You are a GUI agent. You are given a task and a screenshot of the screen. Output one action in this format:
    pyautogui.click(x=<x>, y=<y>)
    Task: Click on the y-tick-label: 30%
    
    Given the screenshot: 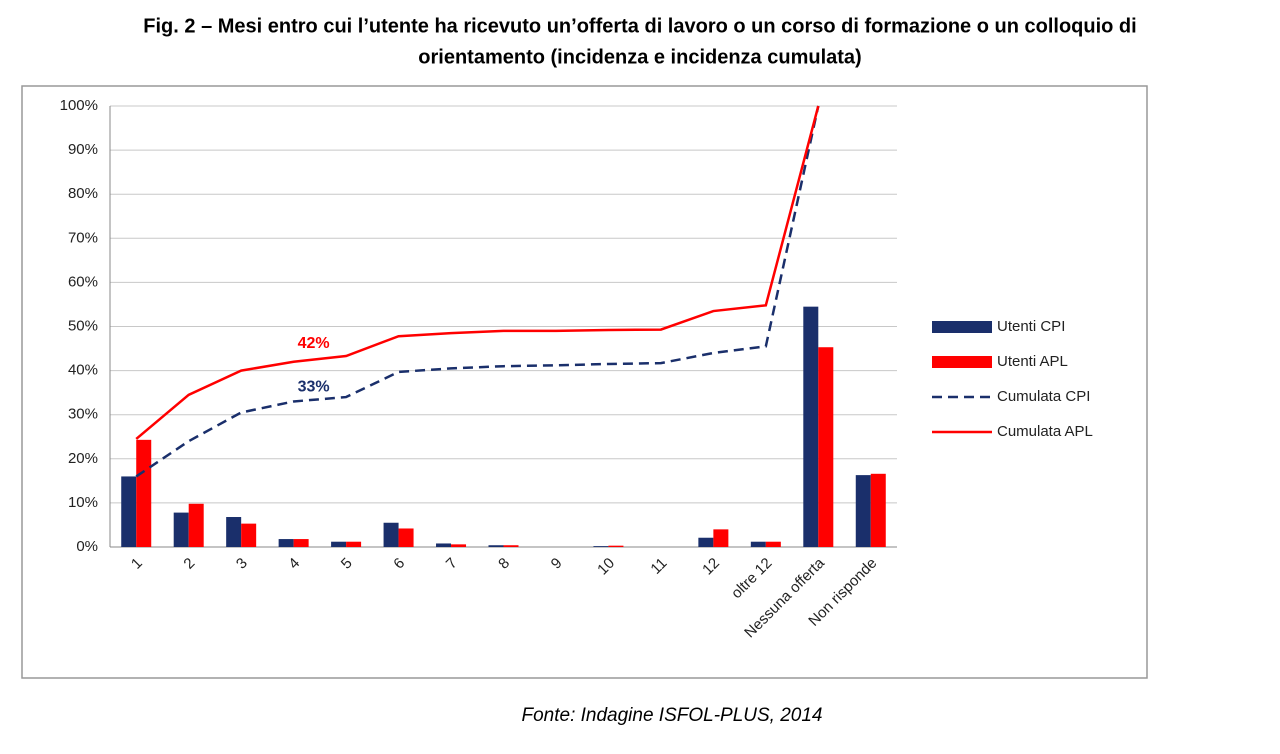 What is the action you would take?
    pyautogui.click(x=83, y=414)
    